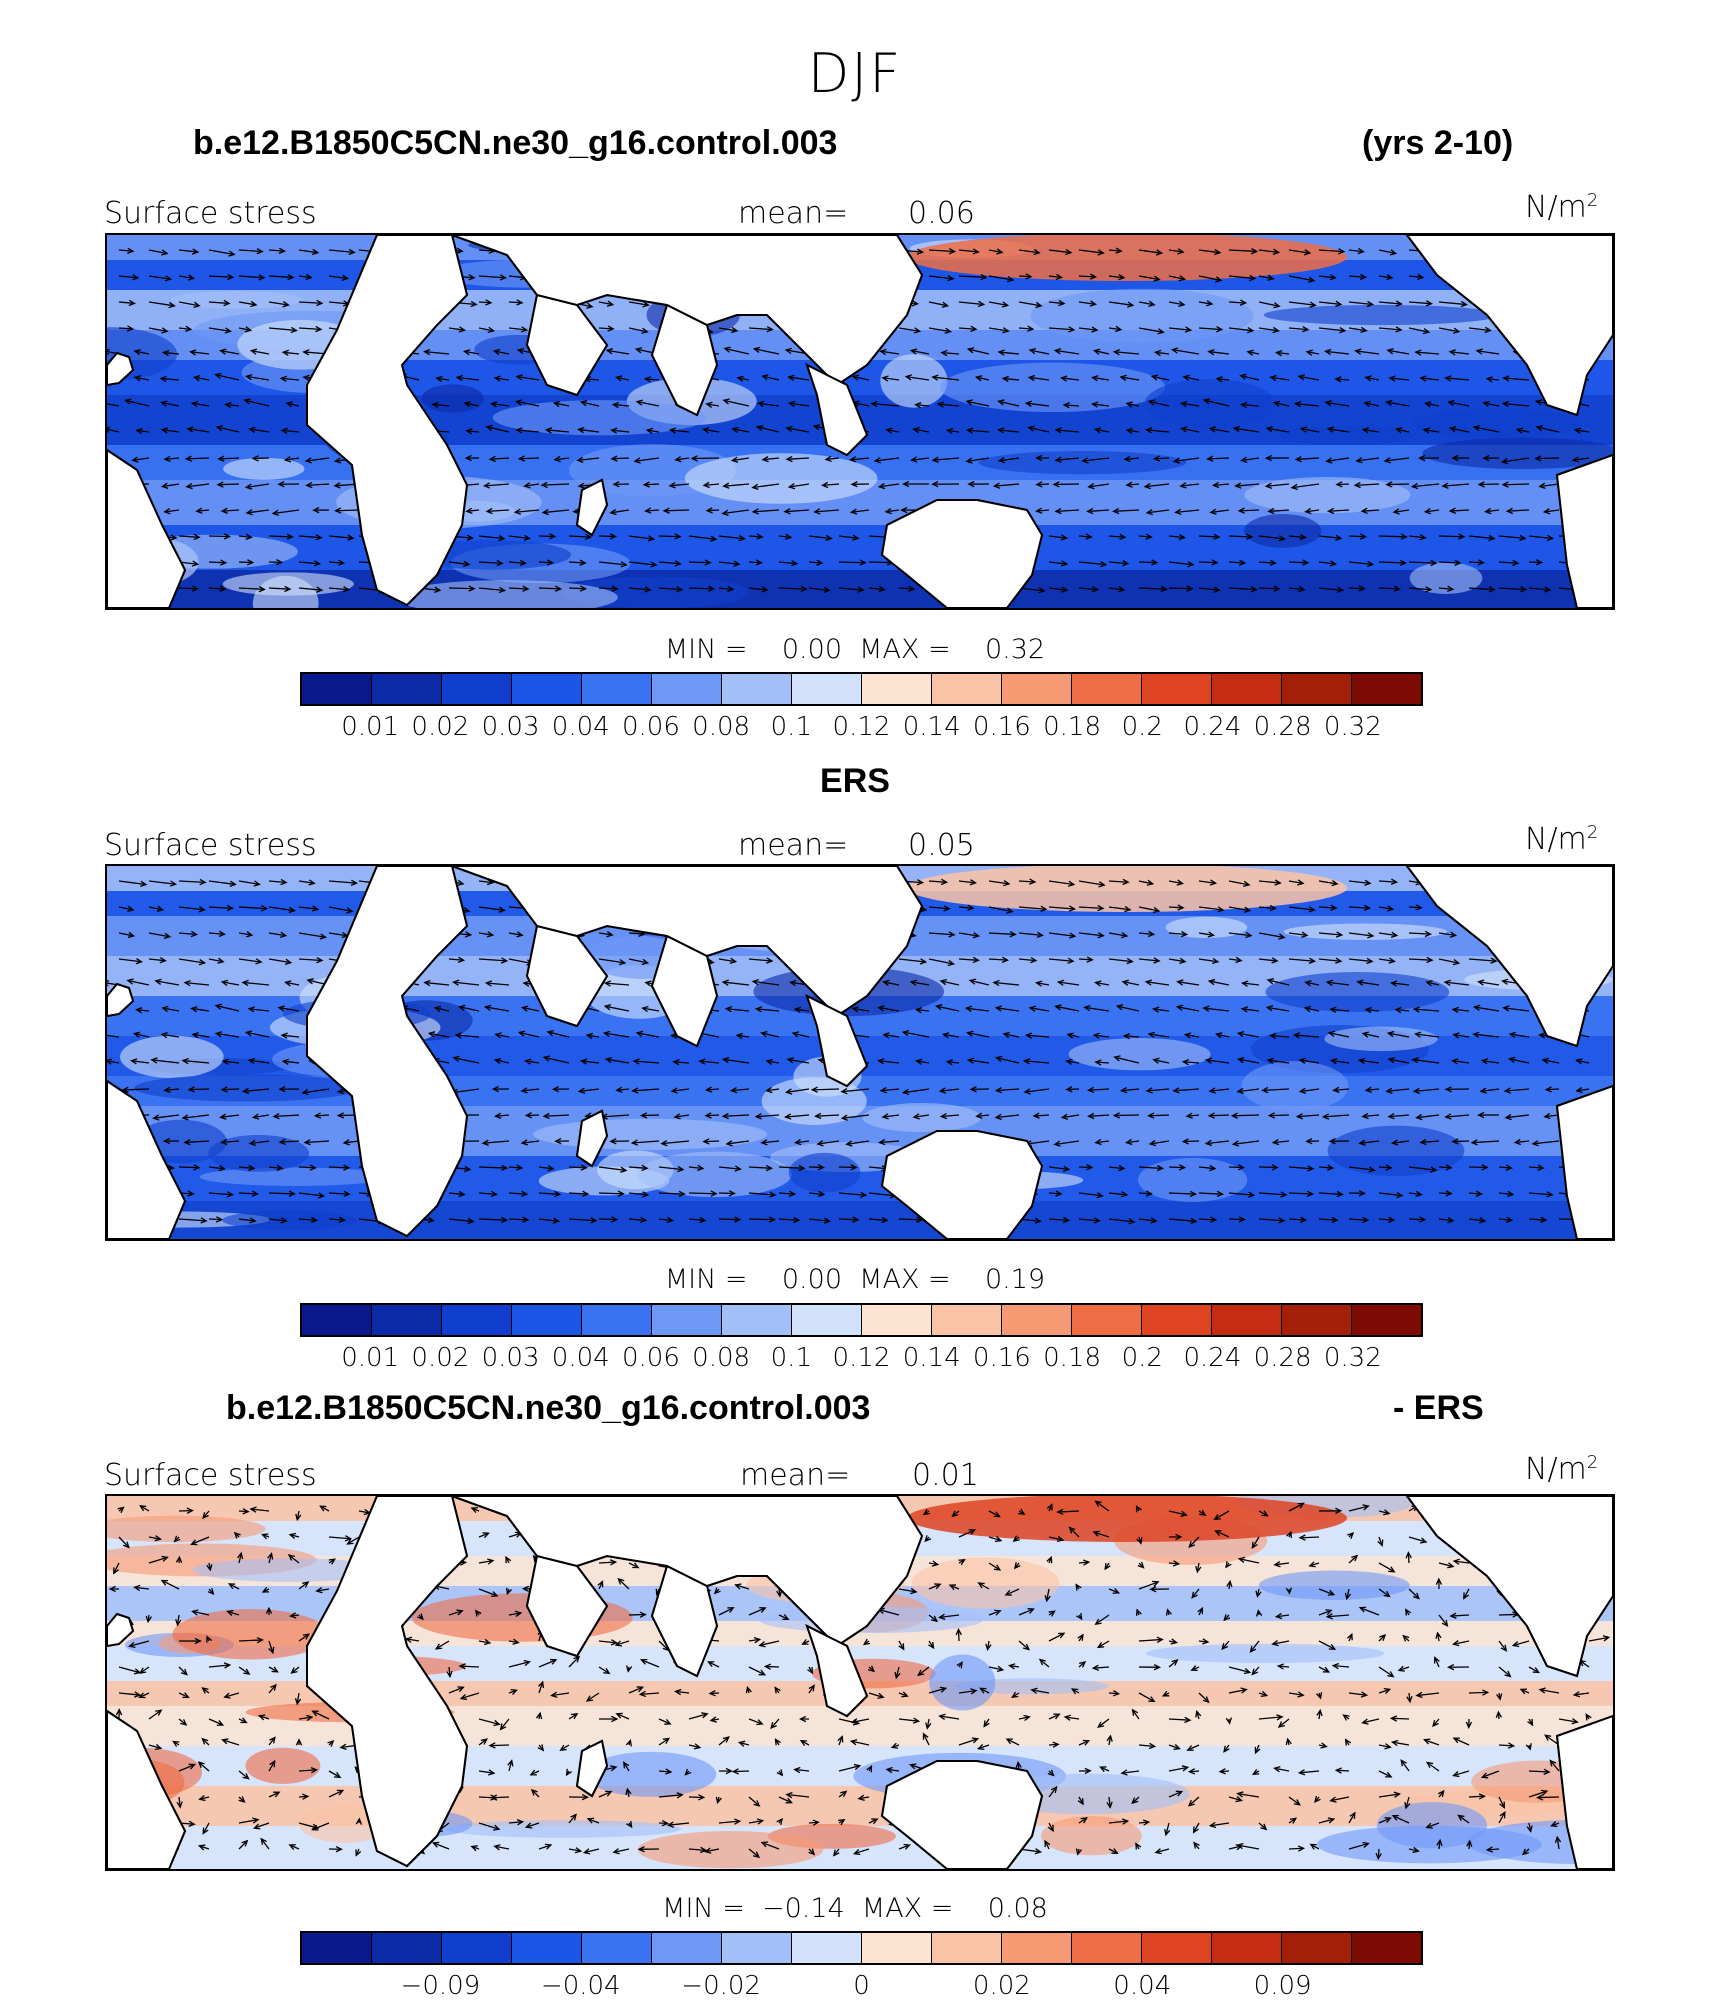 This screenshot has width=1710, height=2011. What do you see at coordinates (210, 1475) in the screenshot?
I see `panel-3-variable: Surface stress` at bounding box center [210, 1475].